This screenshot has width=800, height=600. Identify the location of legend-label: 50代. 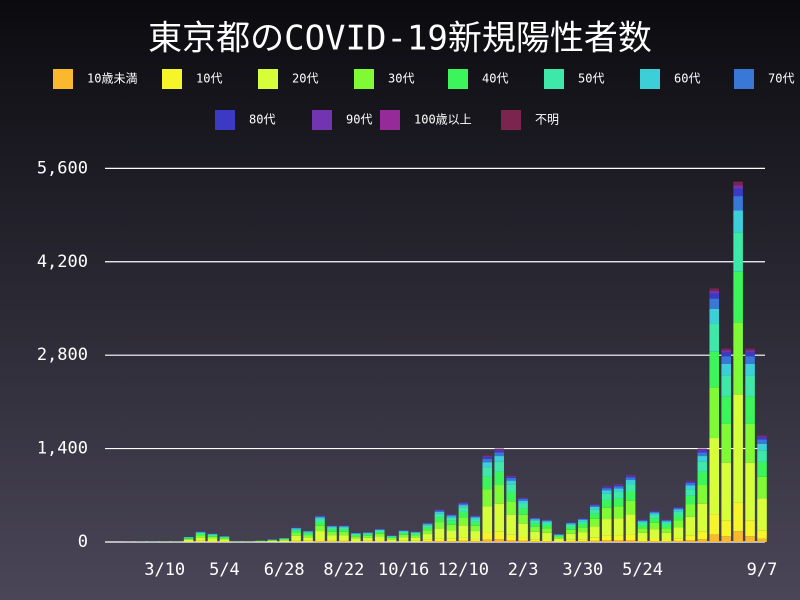
(591, 79).